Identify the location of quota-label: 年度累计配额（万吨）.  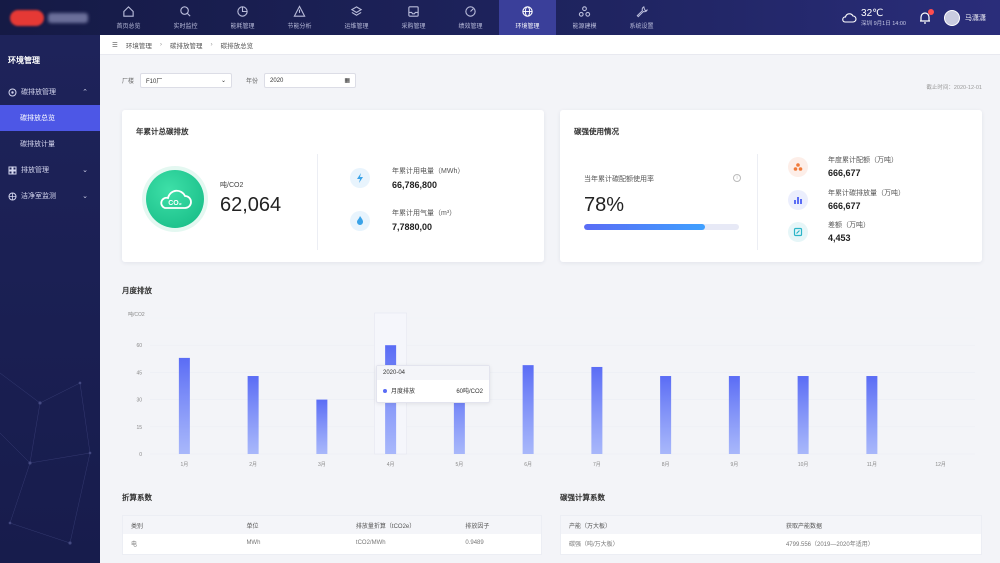
(863, 160).